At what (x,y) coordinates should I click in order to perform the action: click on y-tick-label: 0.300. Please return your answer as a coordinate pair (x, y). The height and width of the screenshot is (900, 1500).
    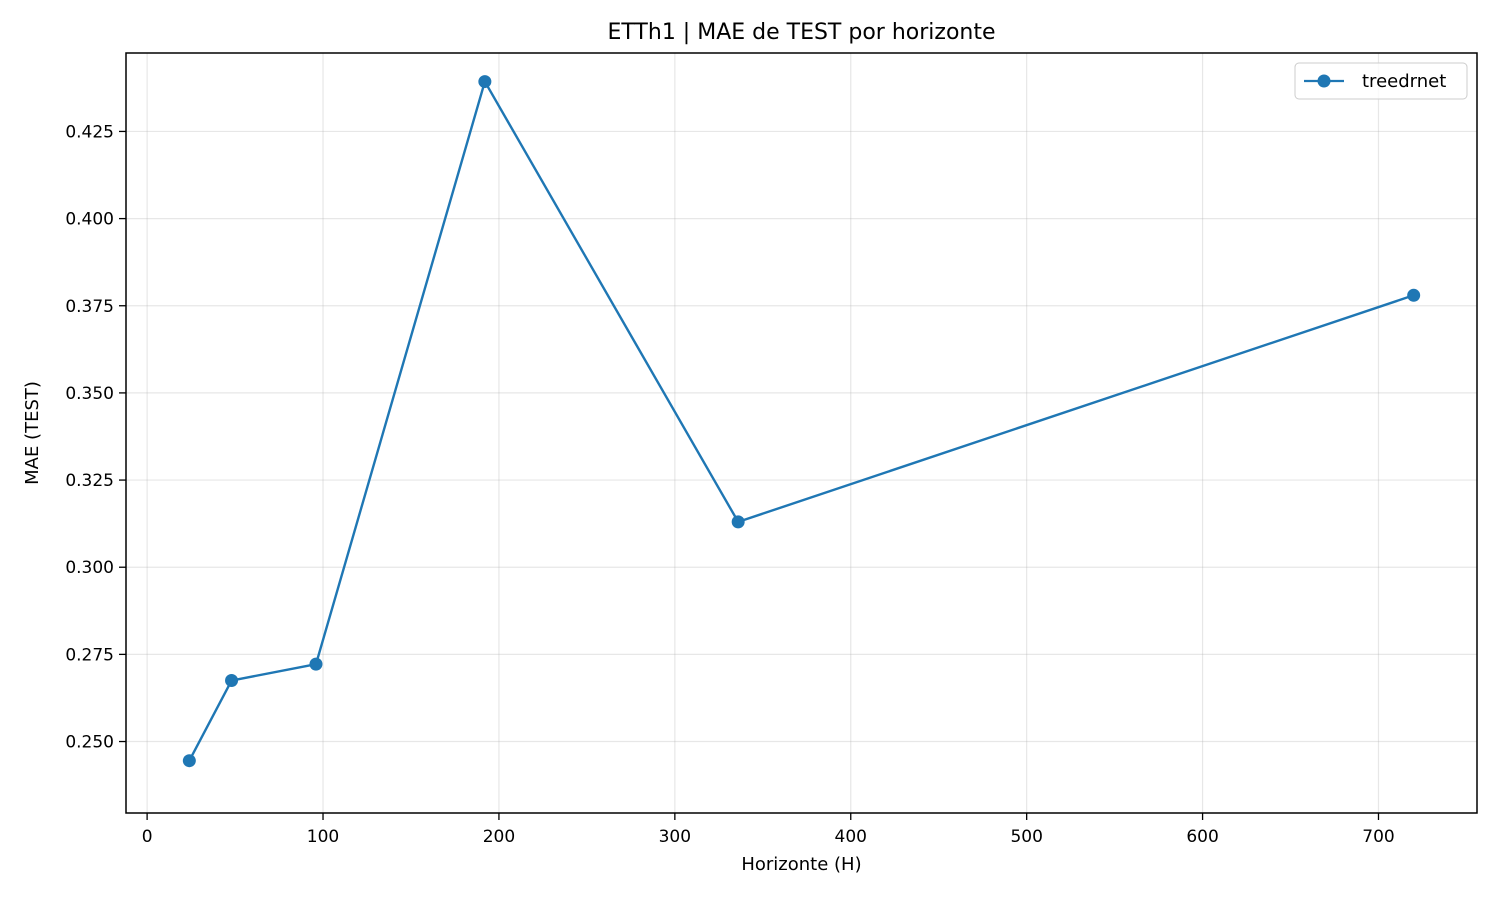
    Looking at the image, I should click on (89, 568).